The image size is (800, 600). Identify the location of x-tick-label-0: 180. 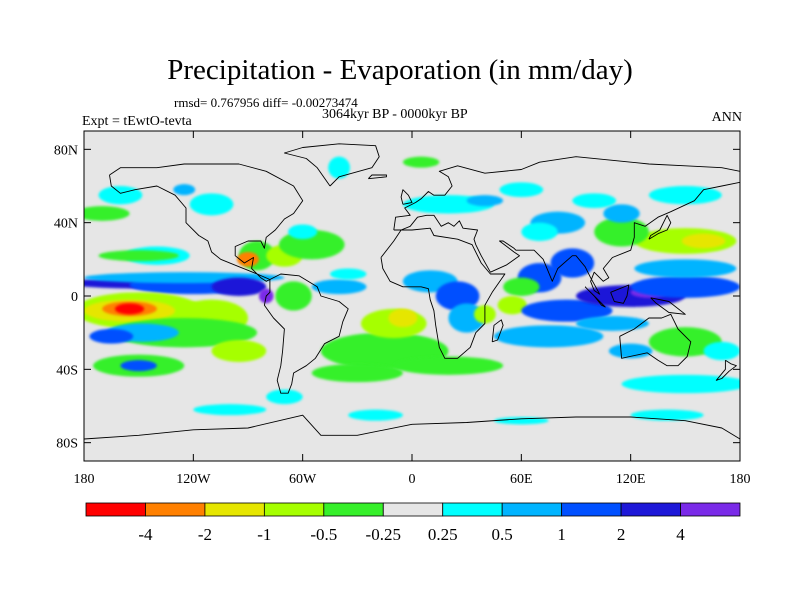
(84, 479).